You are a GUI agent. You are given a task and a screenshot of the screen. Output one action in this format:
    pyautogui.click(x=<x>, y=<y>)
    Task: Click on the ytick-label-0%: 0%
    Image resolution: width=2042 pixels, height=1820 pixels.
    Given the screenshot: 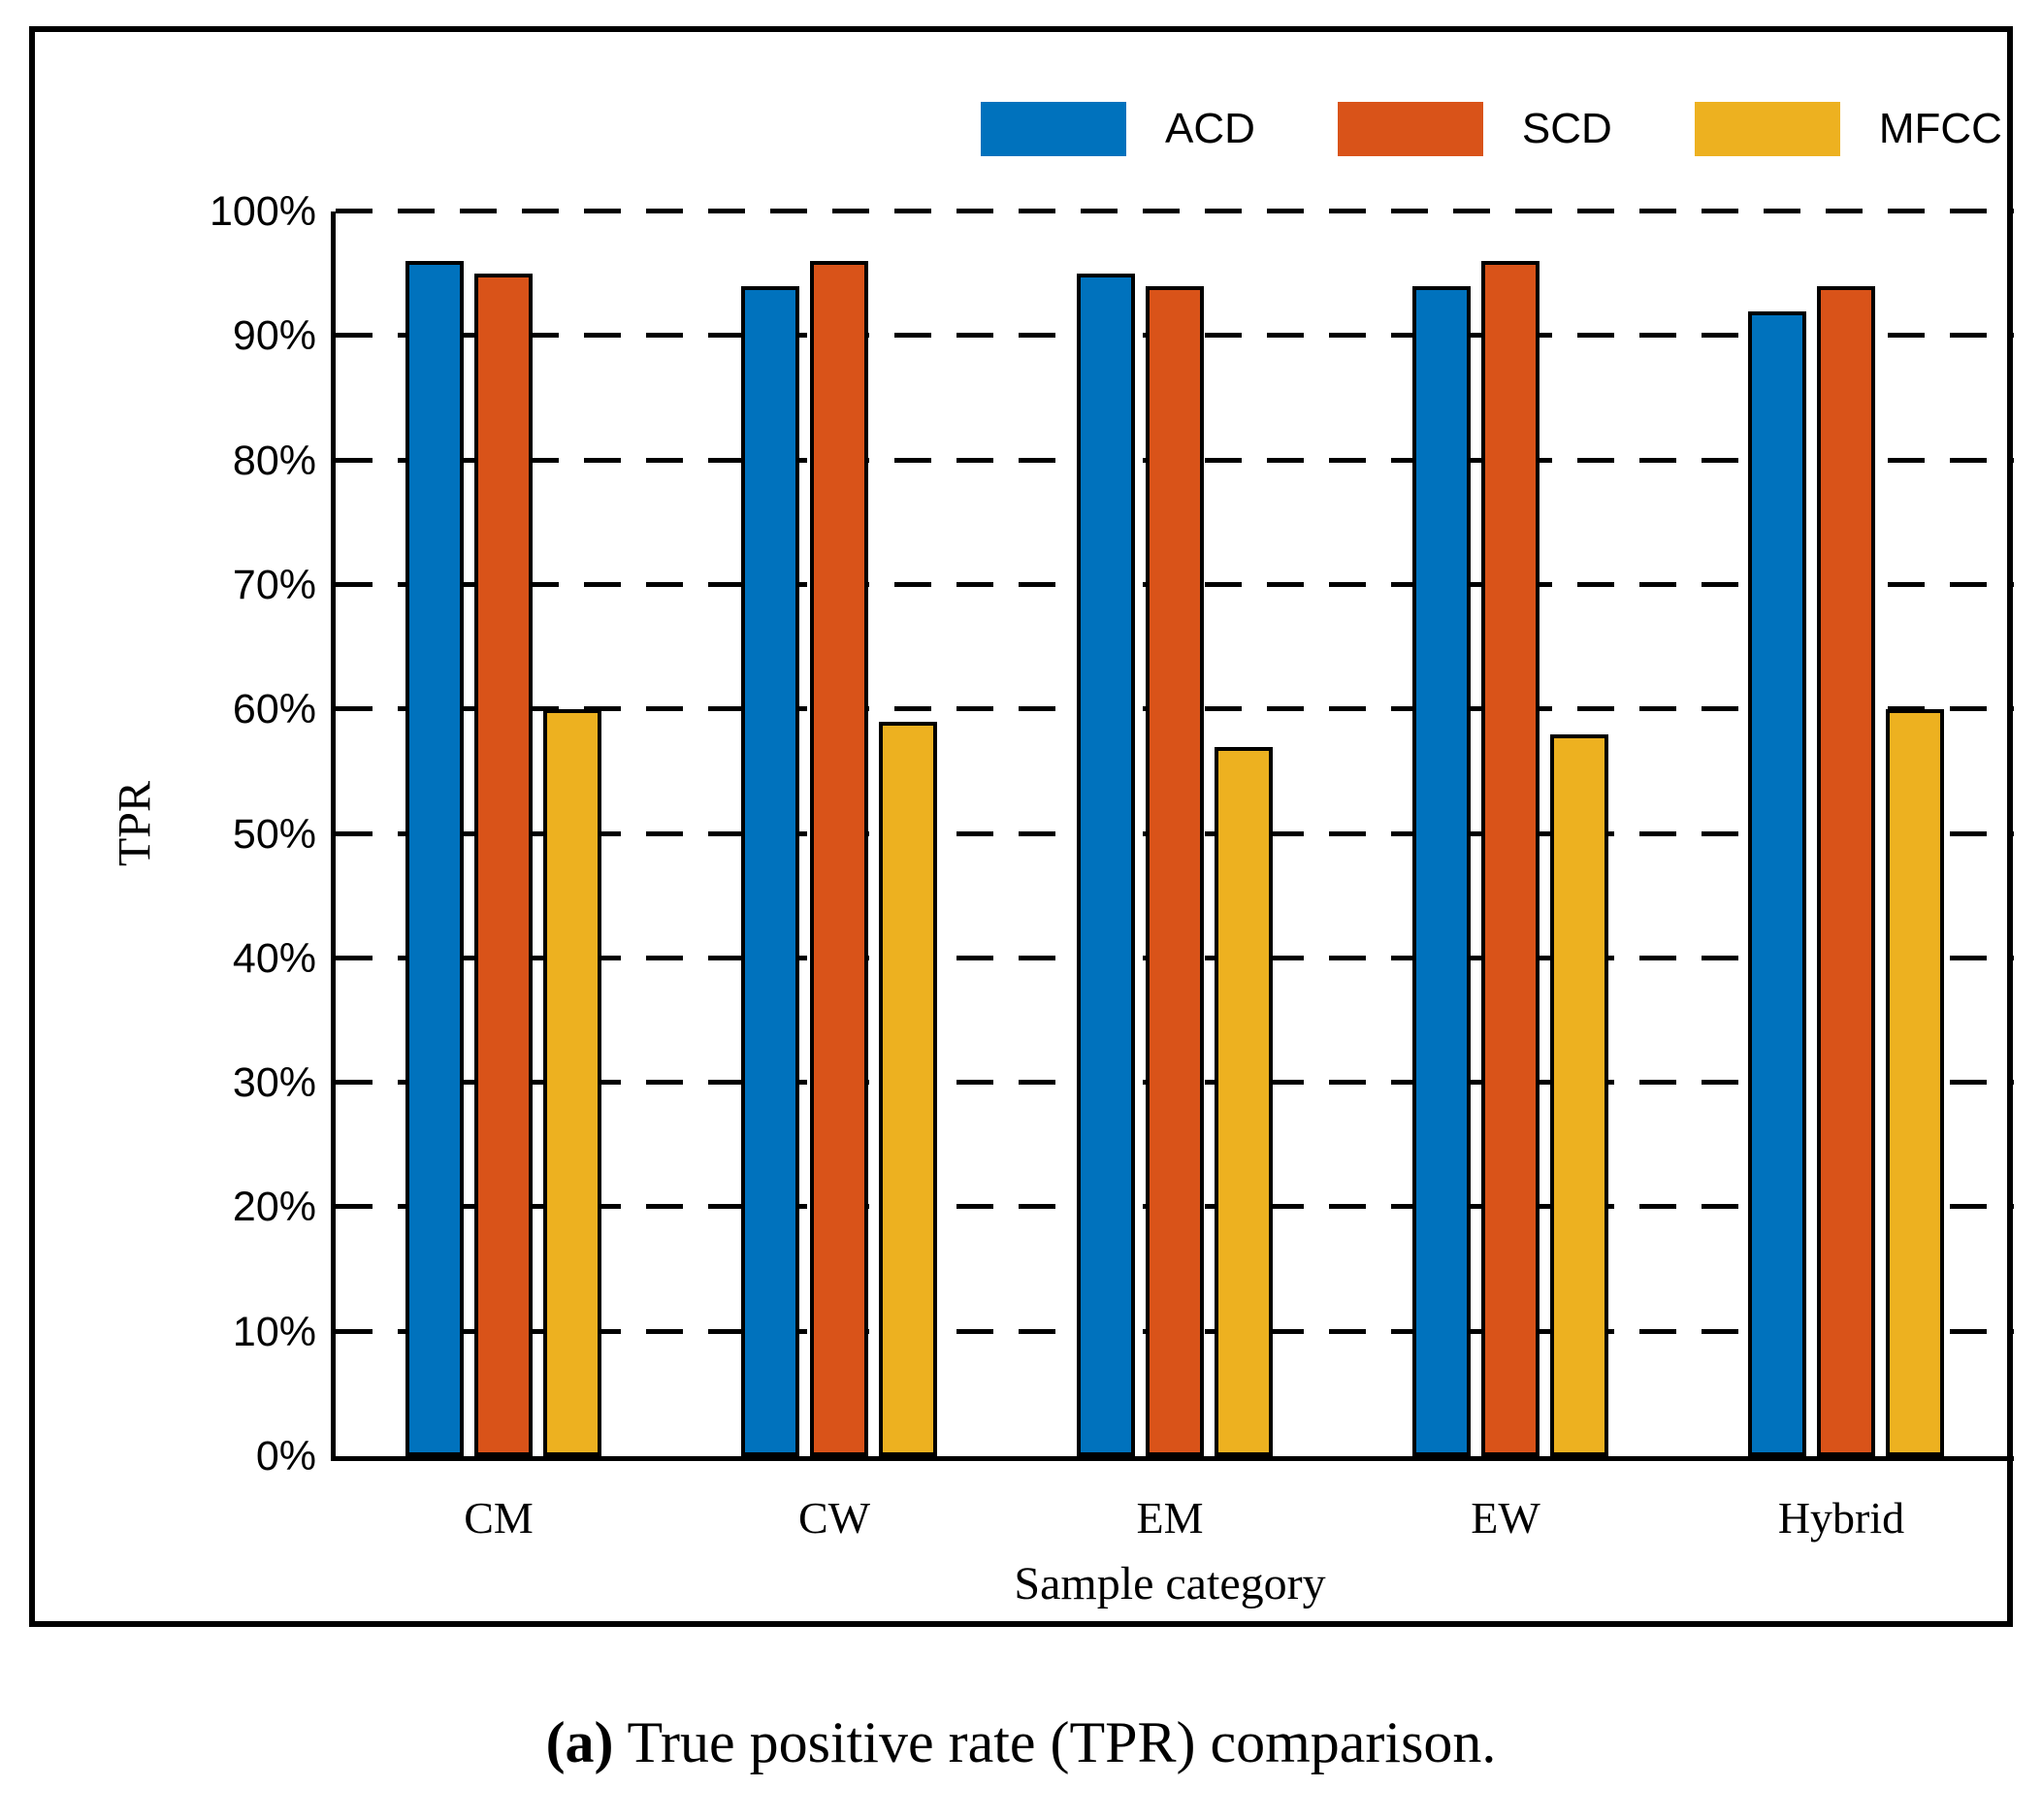 What is the action you would take?
    pyautogui.click(x=286, y=1456)
    